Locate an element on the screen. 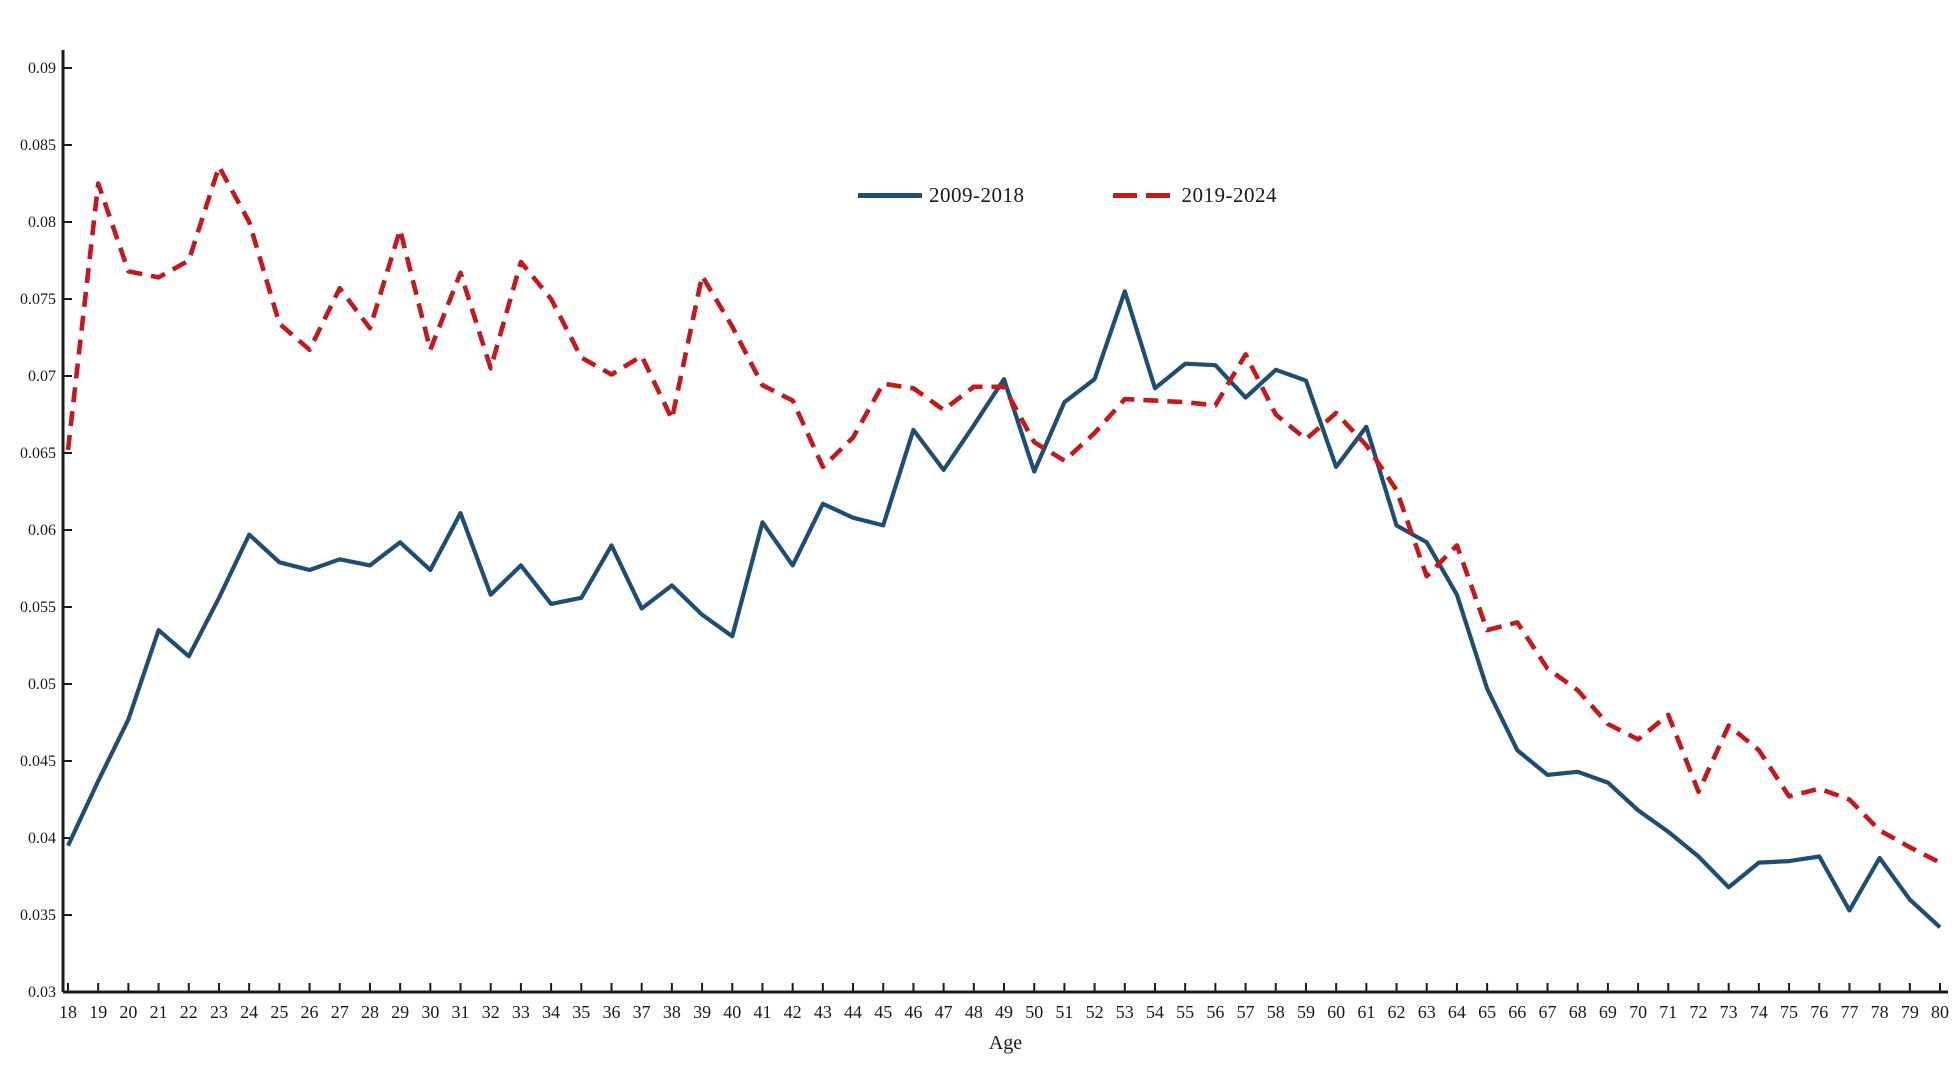 The width and height of the screenshot is (1960, 1067). x-tick-label: 22 is located at coordinates (189, 1012).